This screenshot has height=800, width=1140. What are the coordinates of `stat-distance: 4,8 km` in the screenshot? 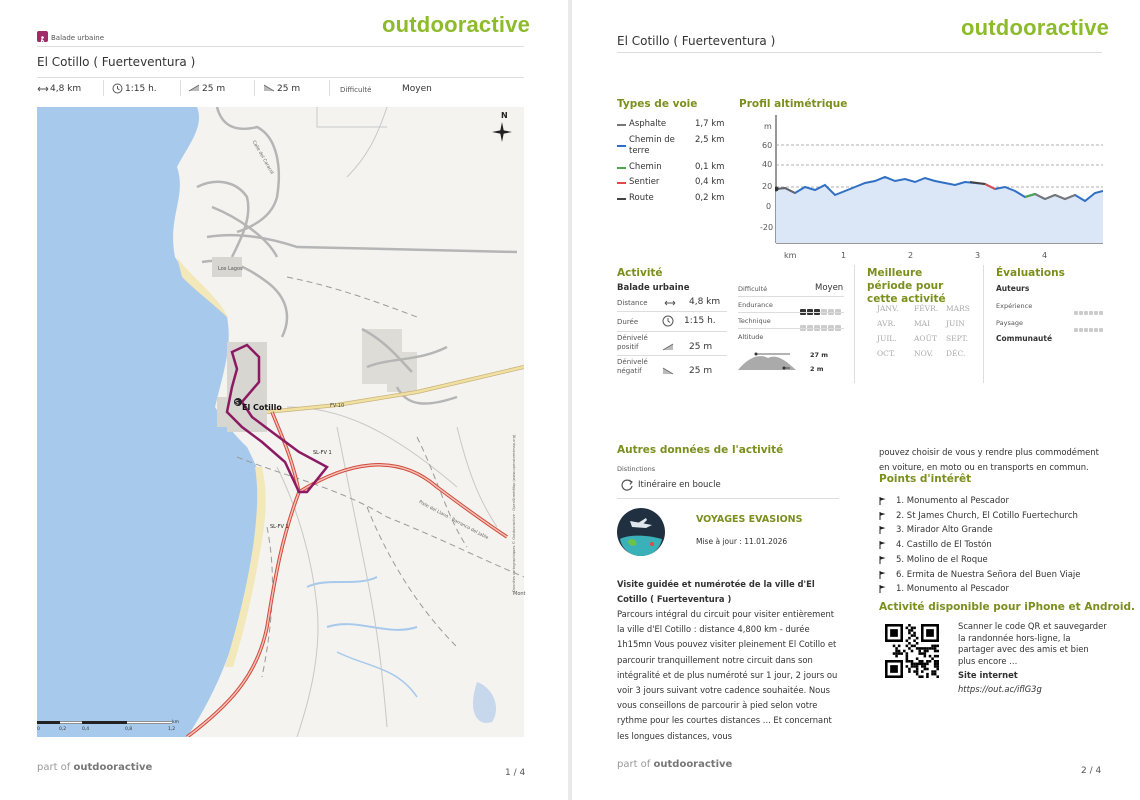 It's located at (66, 89).